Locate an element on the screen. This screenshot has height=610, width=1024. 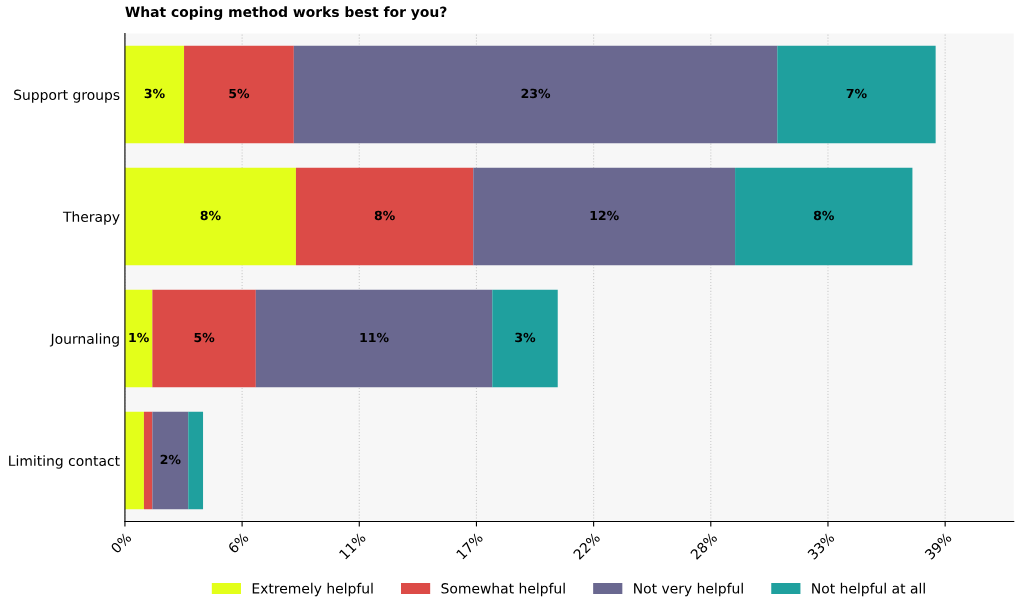
data-label: 23% is located at coordinates (536, 93).